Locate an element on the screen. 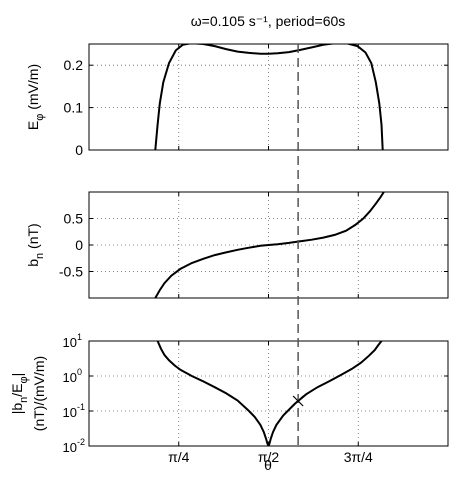 The width and height of the screenshot is (452, 480). y-tick-label-exponent: 1 is located at coordinates (79, 337).